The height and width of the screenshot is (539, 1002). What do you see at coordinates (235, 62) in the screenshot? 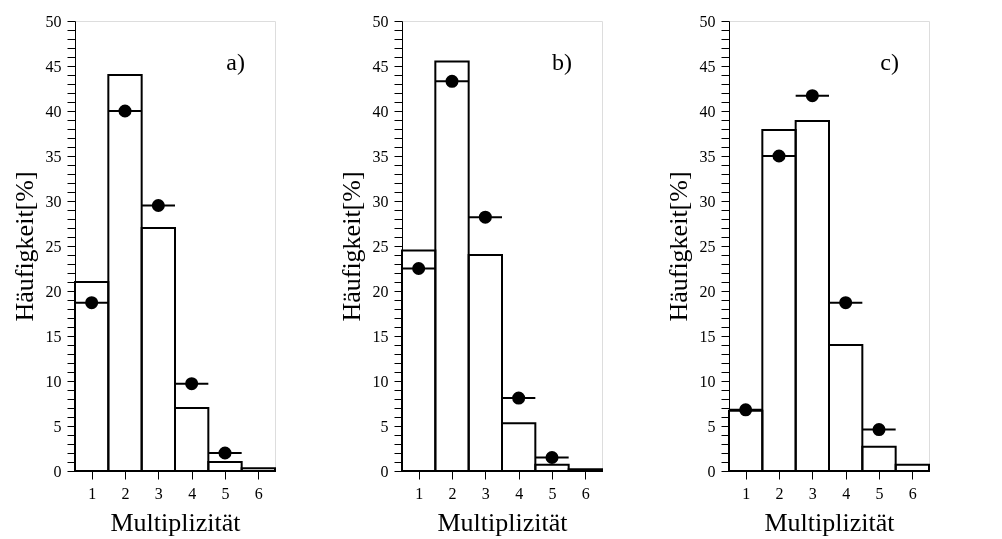
I see `annotation: a)` at bounding box center [235, 62].